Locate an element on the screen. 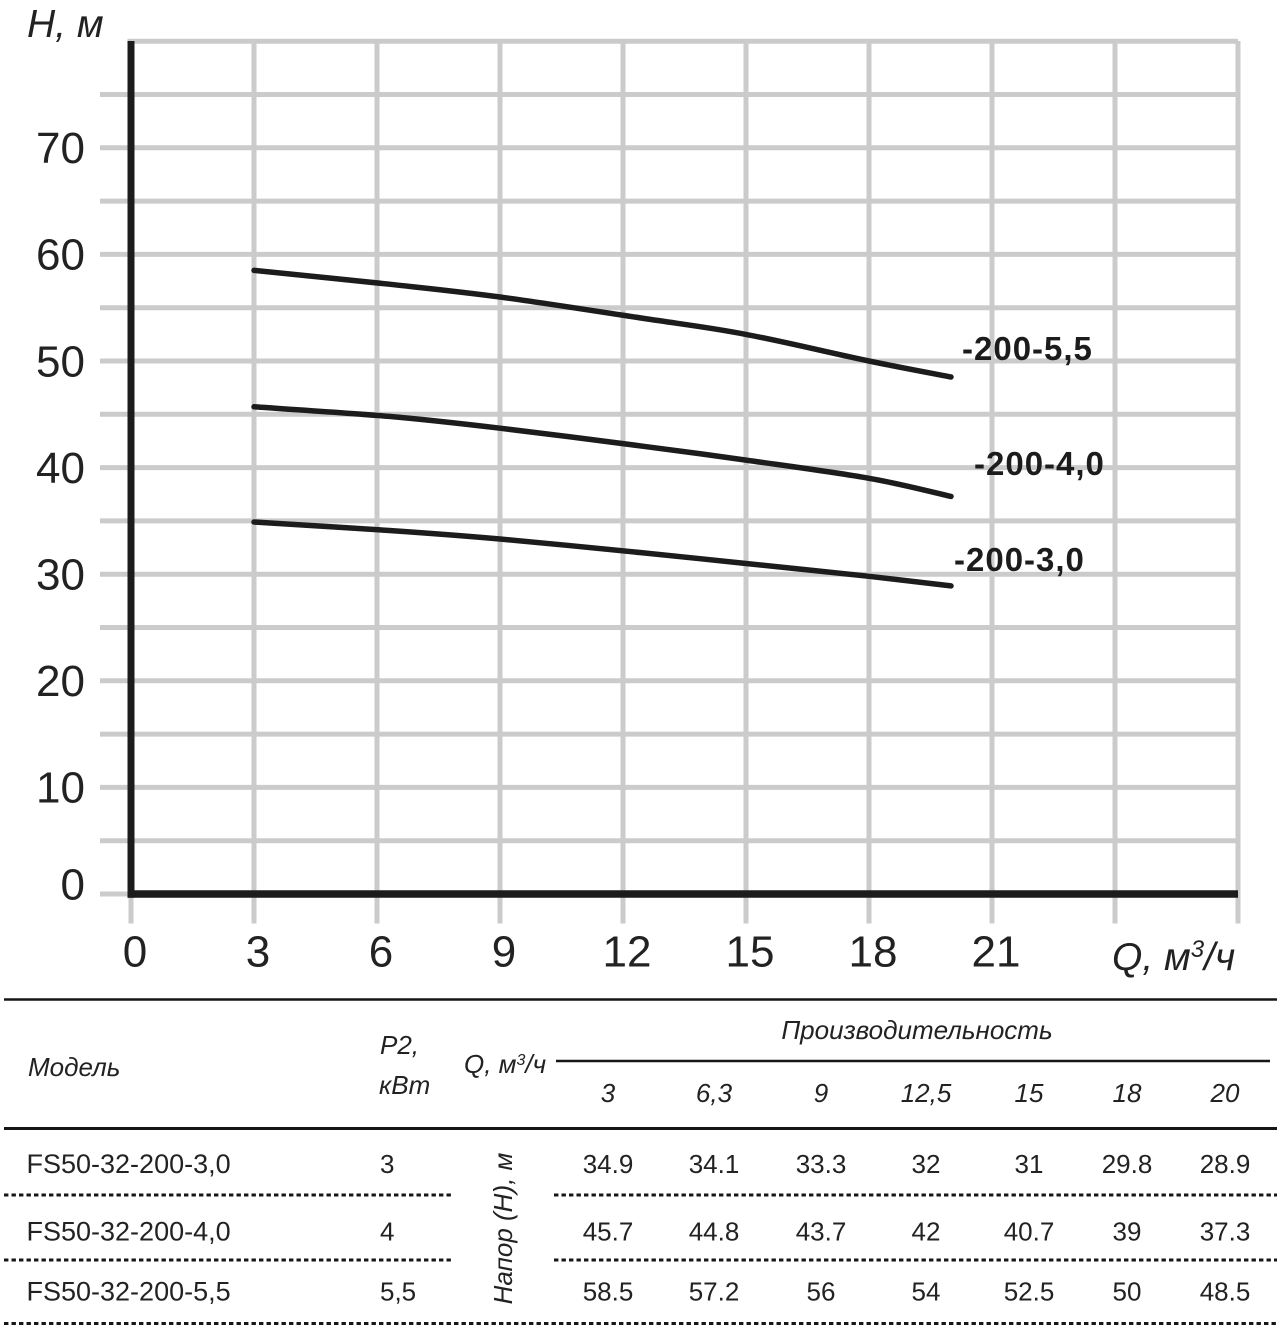  svg-text: 43.7 is located at coordinates (821, 1232).